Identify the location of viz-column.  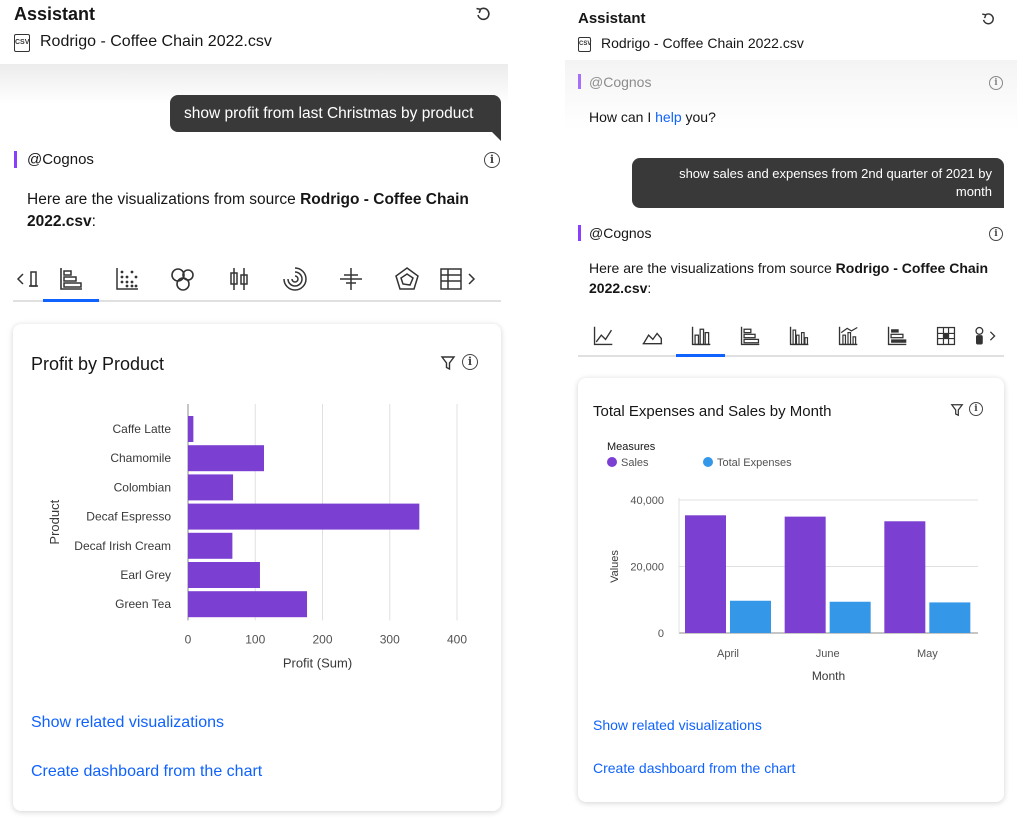
(700, 336).